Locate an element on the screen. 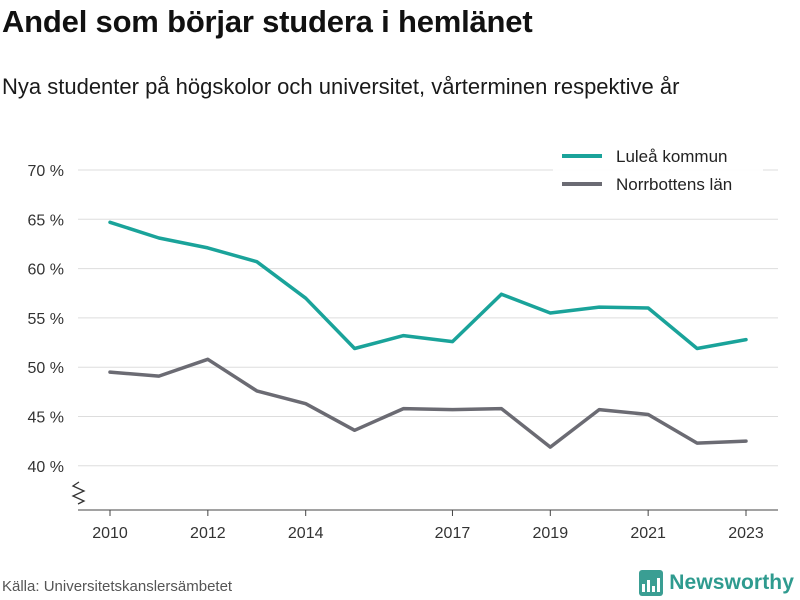  x-tick-label: 2012 is located at coordinates (208, 533).